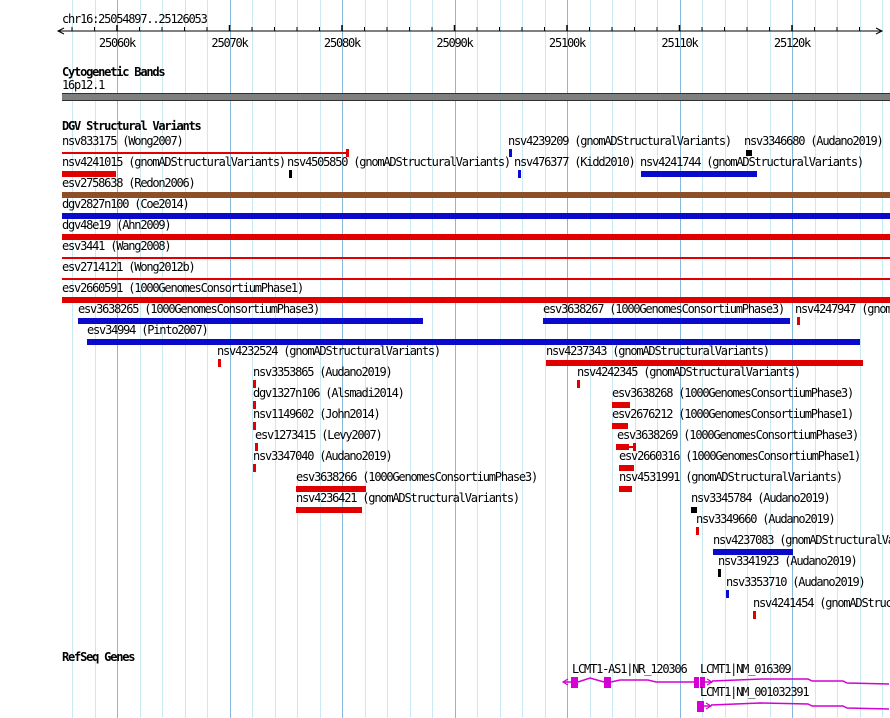 Image resolution: width=890 pixels, height=718 pixels. Describe the element at coordinates (323, 456) in the screenshot. I see `variant-label: nsv3347040 (Audano2019)` at that location.